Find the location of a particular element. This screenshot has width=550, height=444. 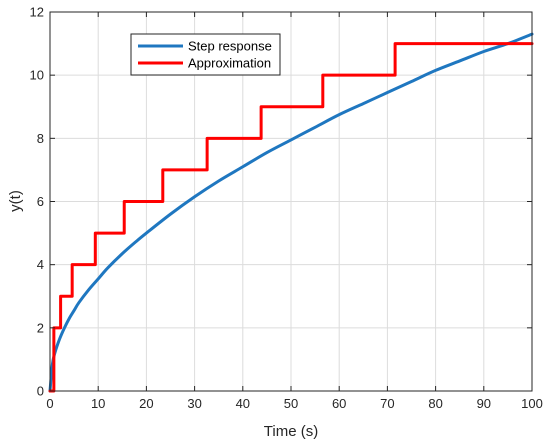

y-tick-label: 0 is located at coordinates (40, 391).